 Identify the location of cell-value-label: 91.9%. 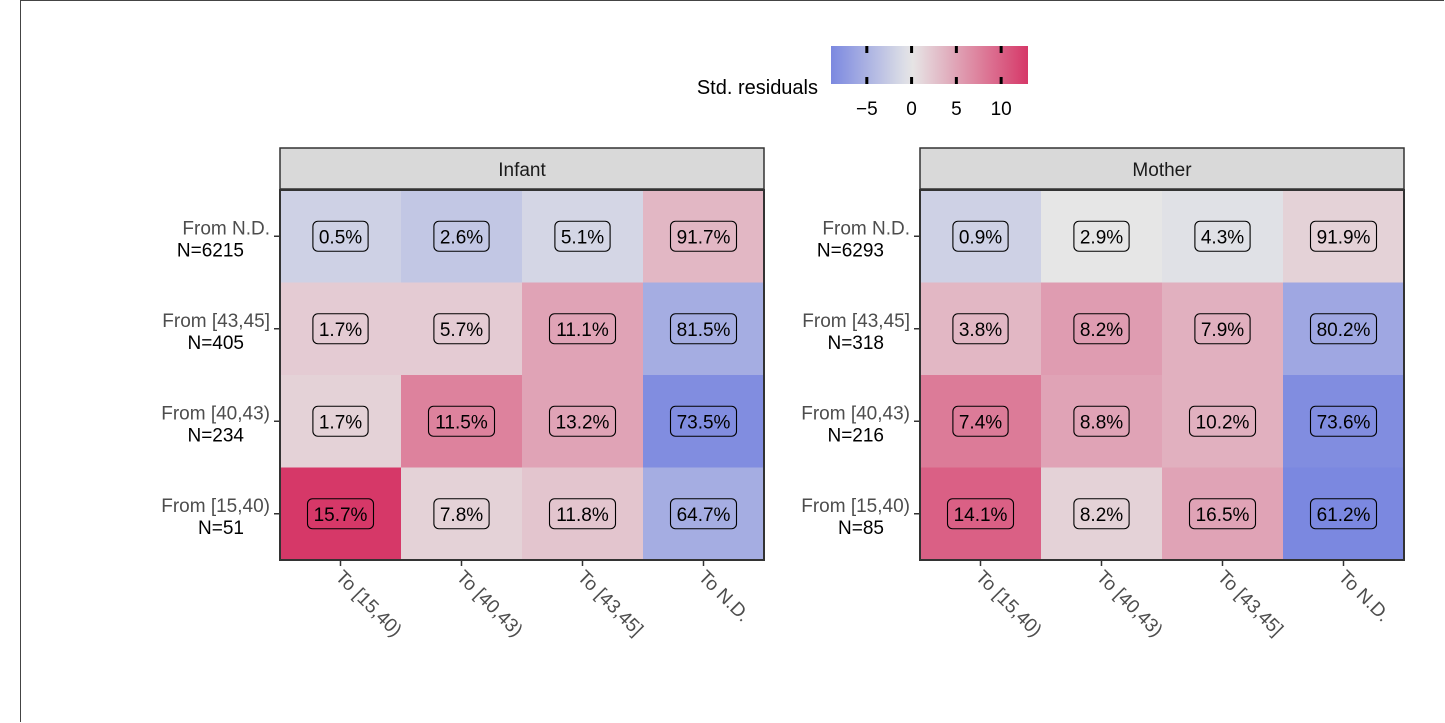
(1344, 237).